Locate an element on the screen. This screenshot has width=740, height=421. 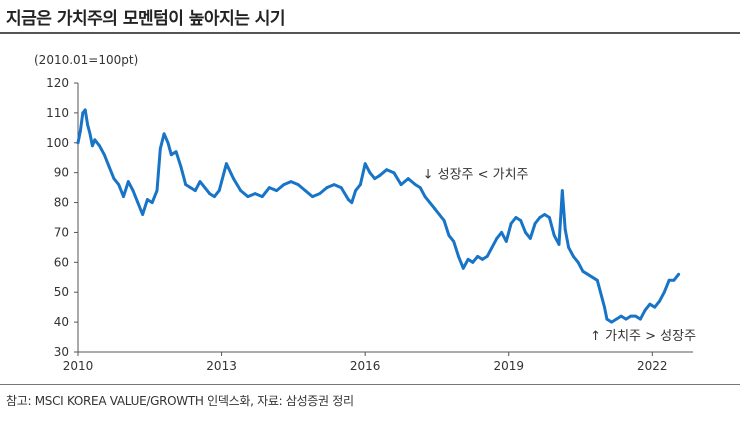
x-tick-label: 2016 is located at coordinates (365, 366).